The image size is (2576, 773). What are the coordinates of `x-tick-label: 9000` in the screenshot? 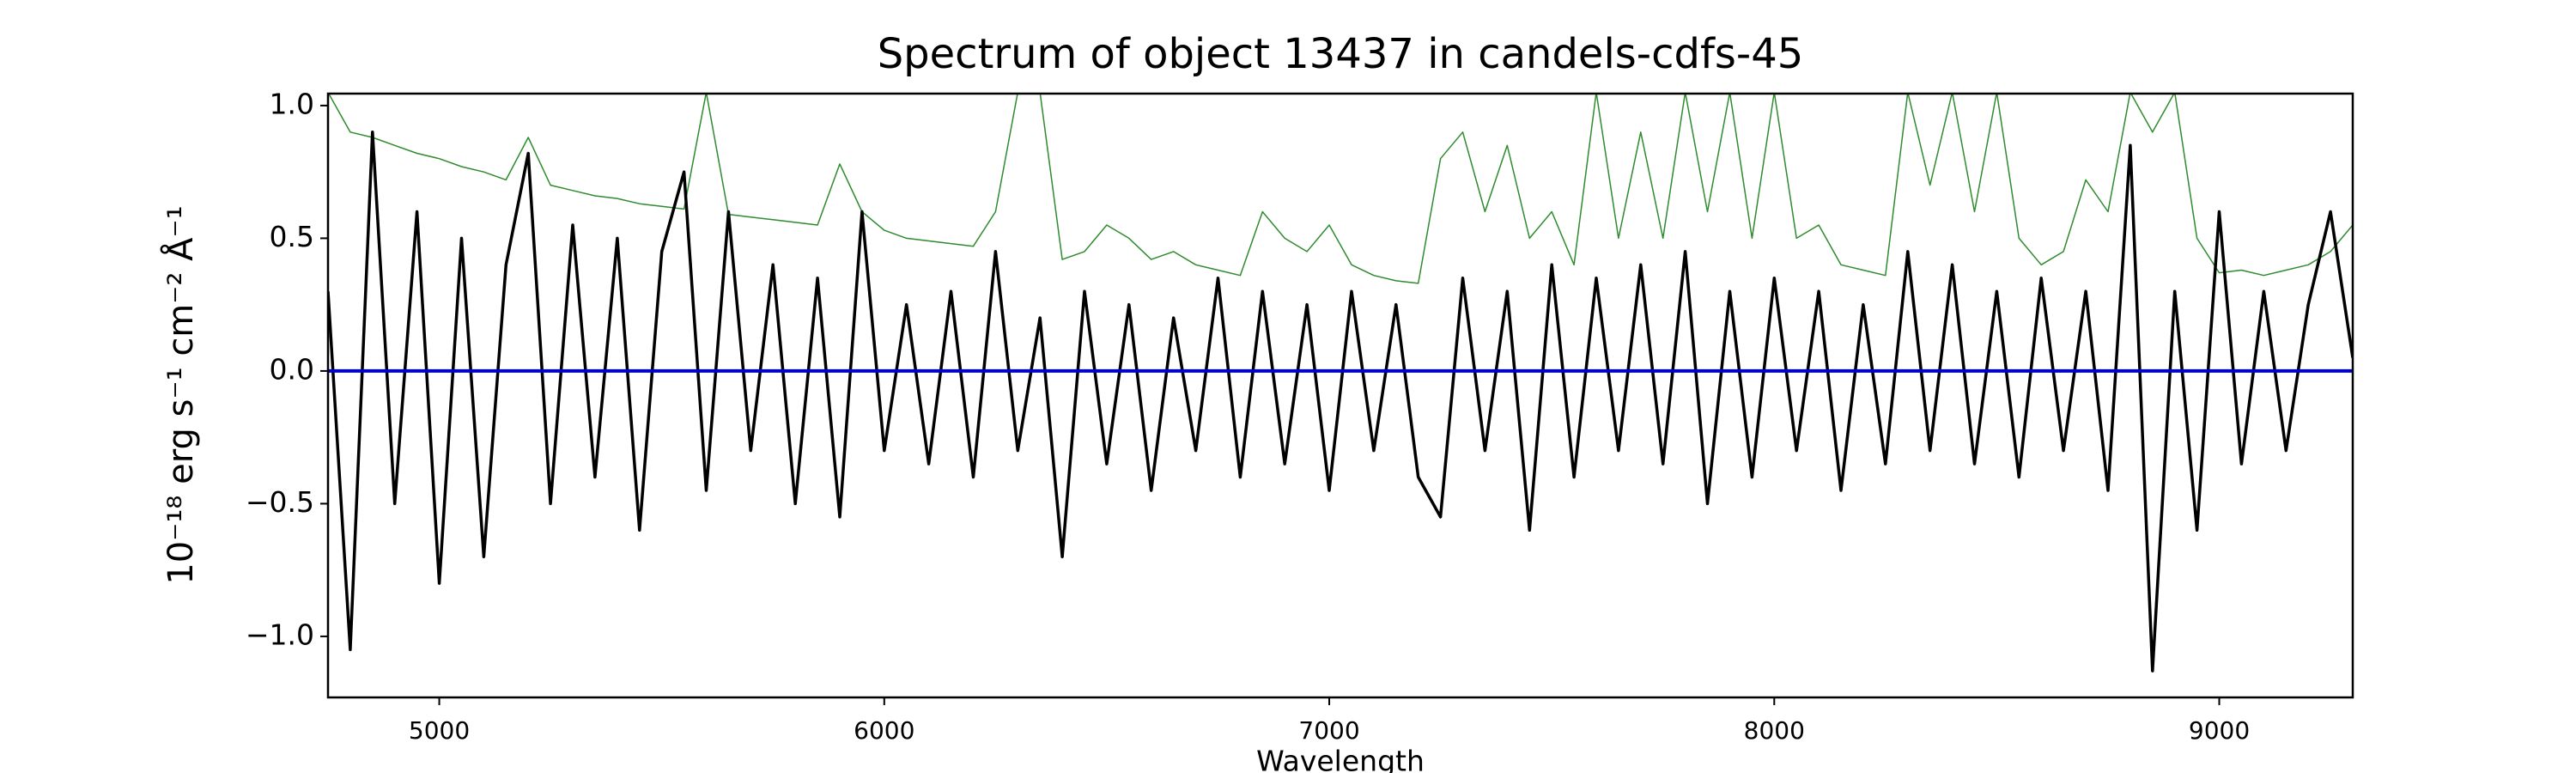 It's located at (2219, 730).